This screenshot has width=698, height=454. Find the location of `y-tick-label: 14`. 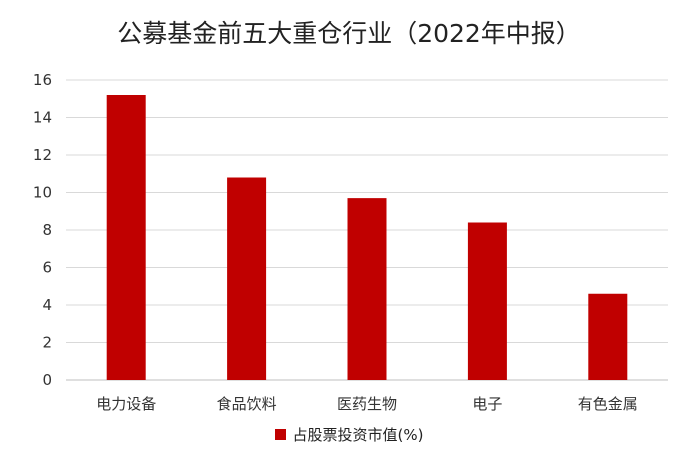

y-tick-label: 14 is located at coordinates (42, 118).